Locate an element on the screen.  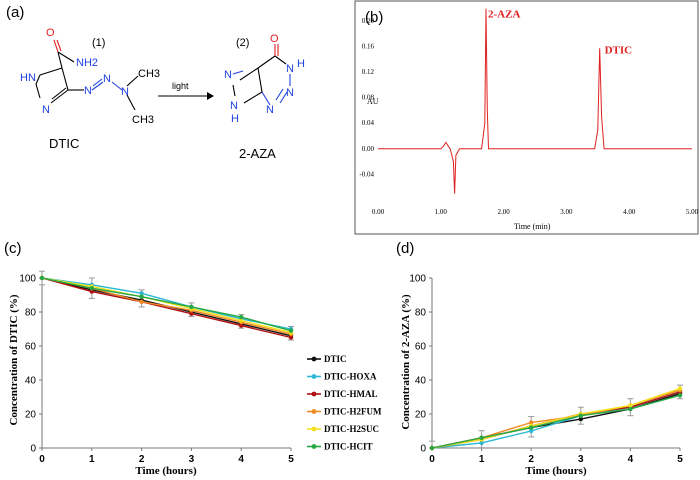
chart-d-xtick: 3 is located at coordinates (581, 459).